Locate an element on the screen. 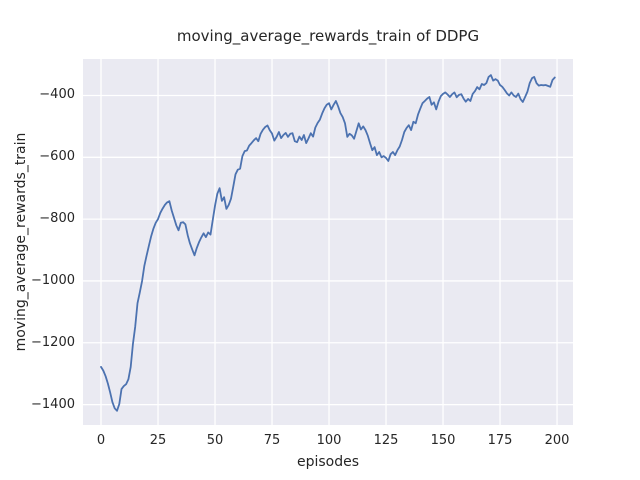  x-tick-label: 75 is located at coordinates (272, 440).